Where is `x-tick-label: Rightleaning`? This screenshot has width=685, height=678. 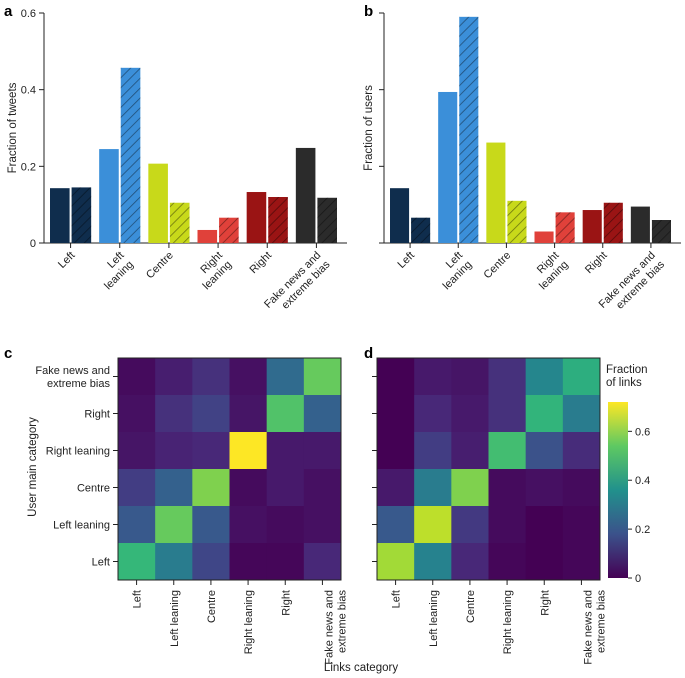 x-tick-label: Rightleaning is located at coordinates (549, 270).